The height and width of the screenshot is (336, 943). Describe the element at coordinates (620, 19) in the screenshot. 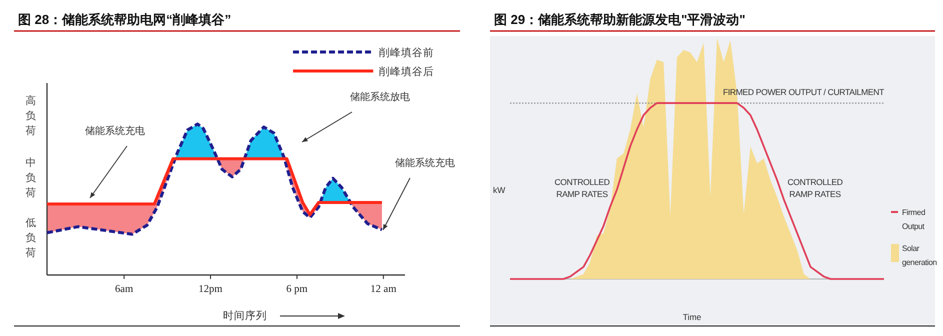

I see `chart-title: 图 29：储能系统帮助新能源发电"平滑波动"` at that location.